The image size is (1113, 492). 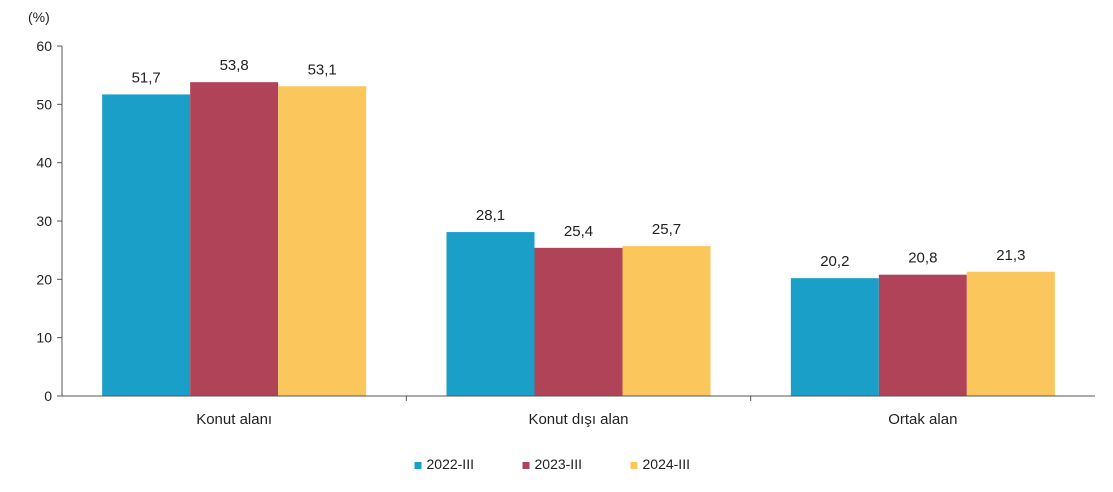 What do you see at coordinates (450, 464) in the screenshot?
I see `legend-label: 2022-III` at bounding box center [450, 464].